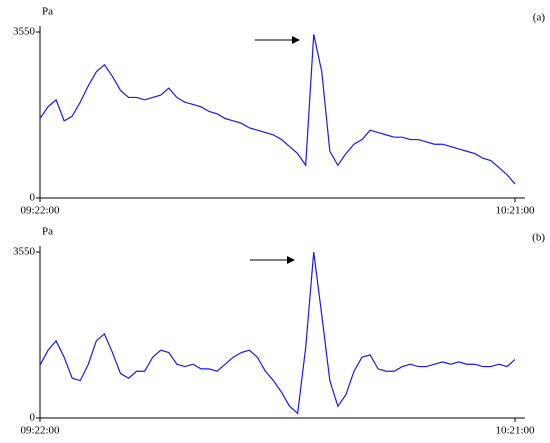  What do you see at coordinates (539, 18) in the screenshot?
I see `panel-label: (a)` at bounding box center [539, 18].